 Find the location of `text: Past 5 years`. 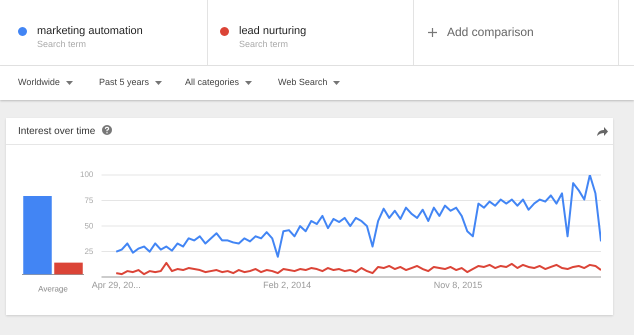

text: Past 5 years is located at coordinates (124, 82).